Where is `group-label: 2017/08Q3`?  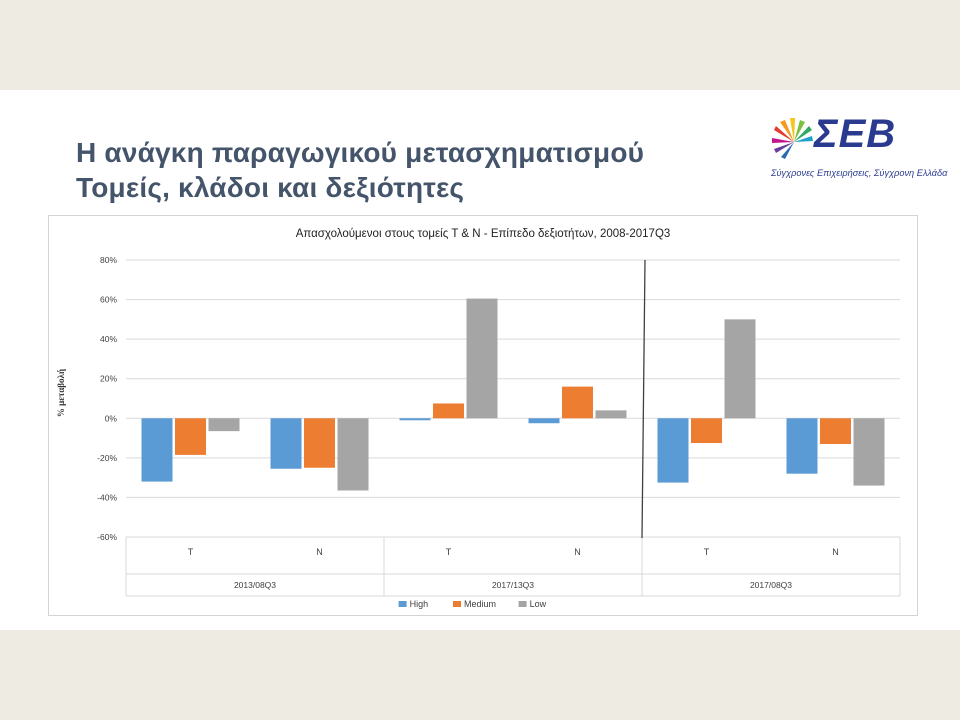
group-label: 2017/08Q3 is located at coordinates (771, 585).